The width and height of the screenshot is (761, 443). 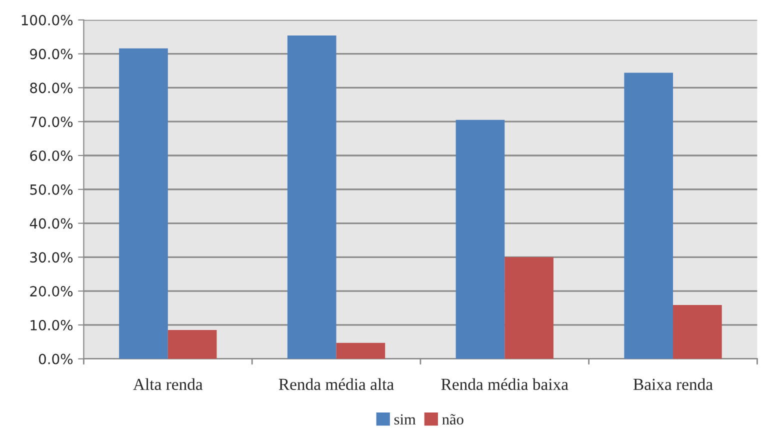 I want to click on legend-label: sim, so click(x=405, y=419).